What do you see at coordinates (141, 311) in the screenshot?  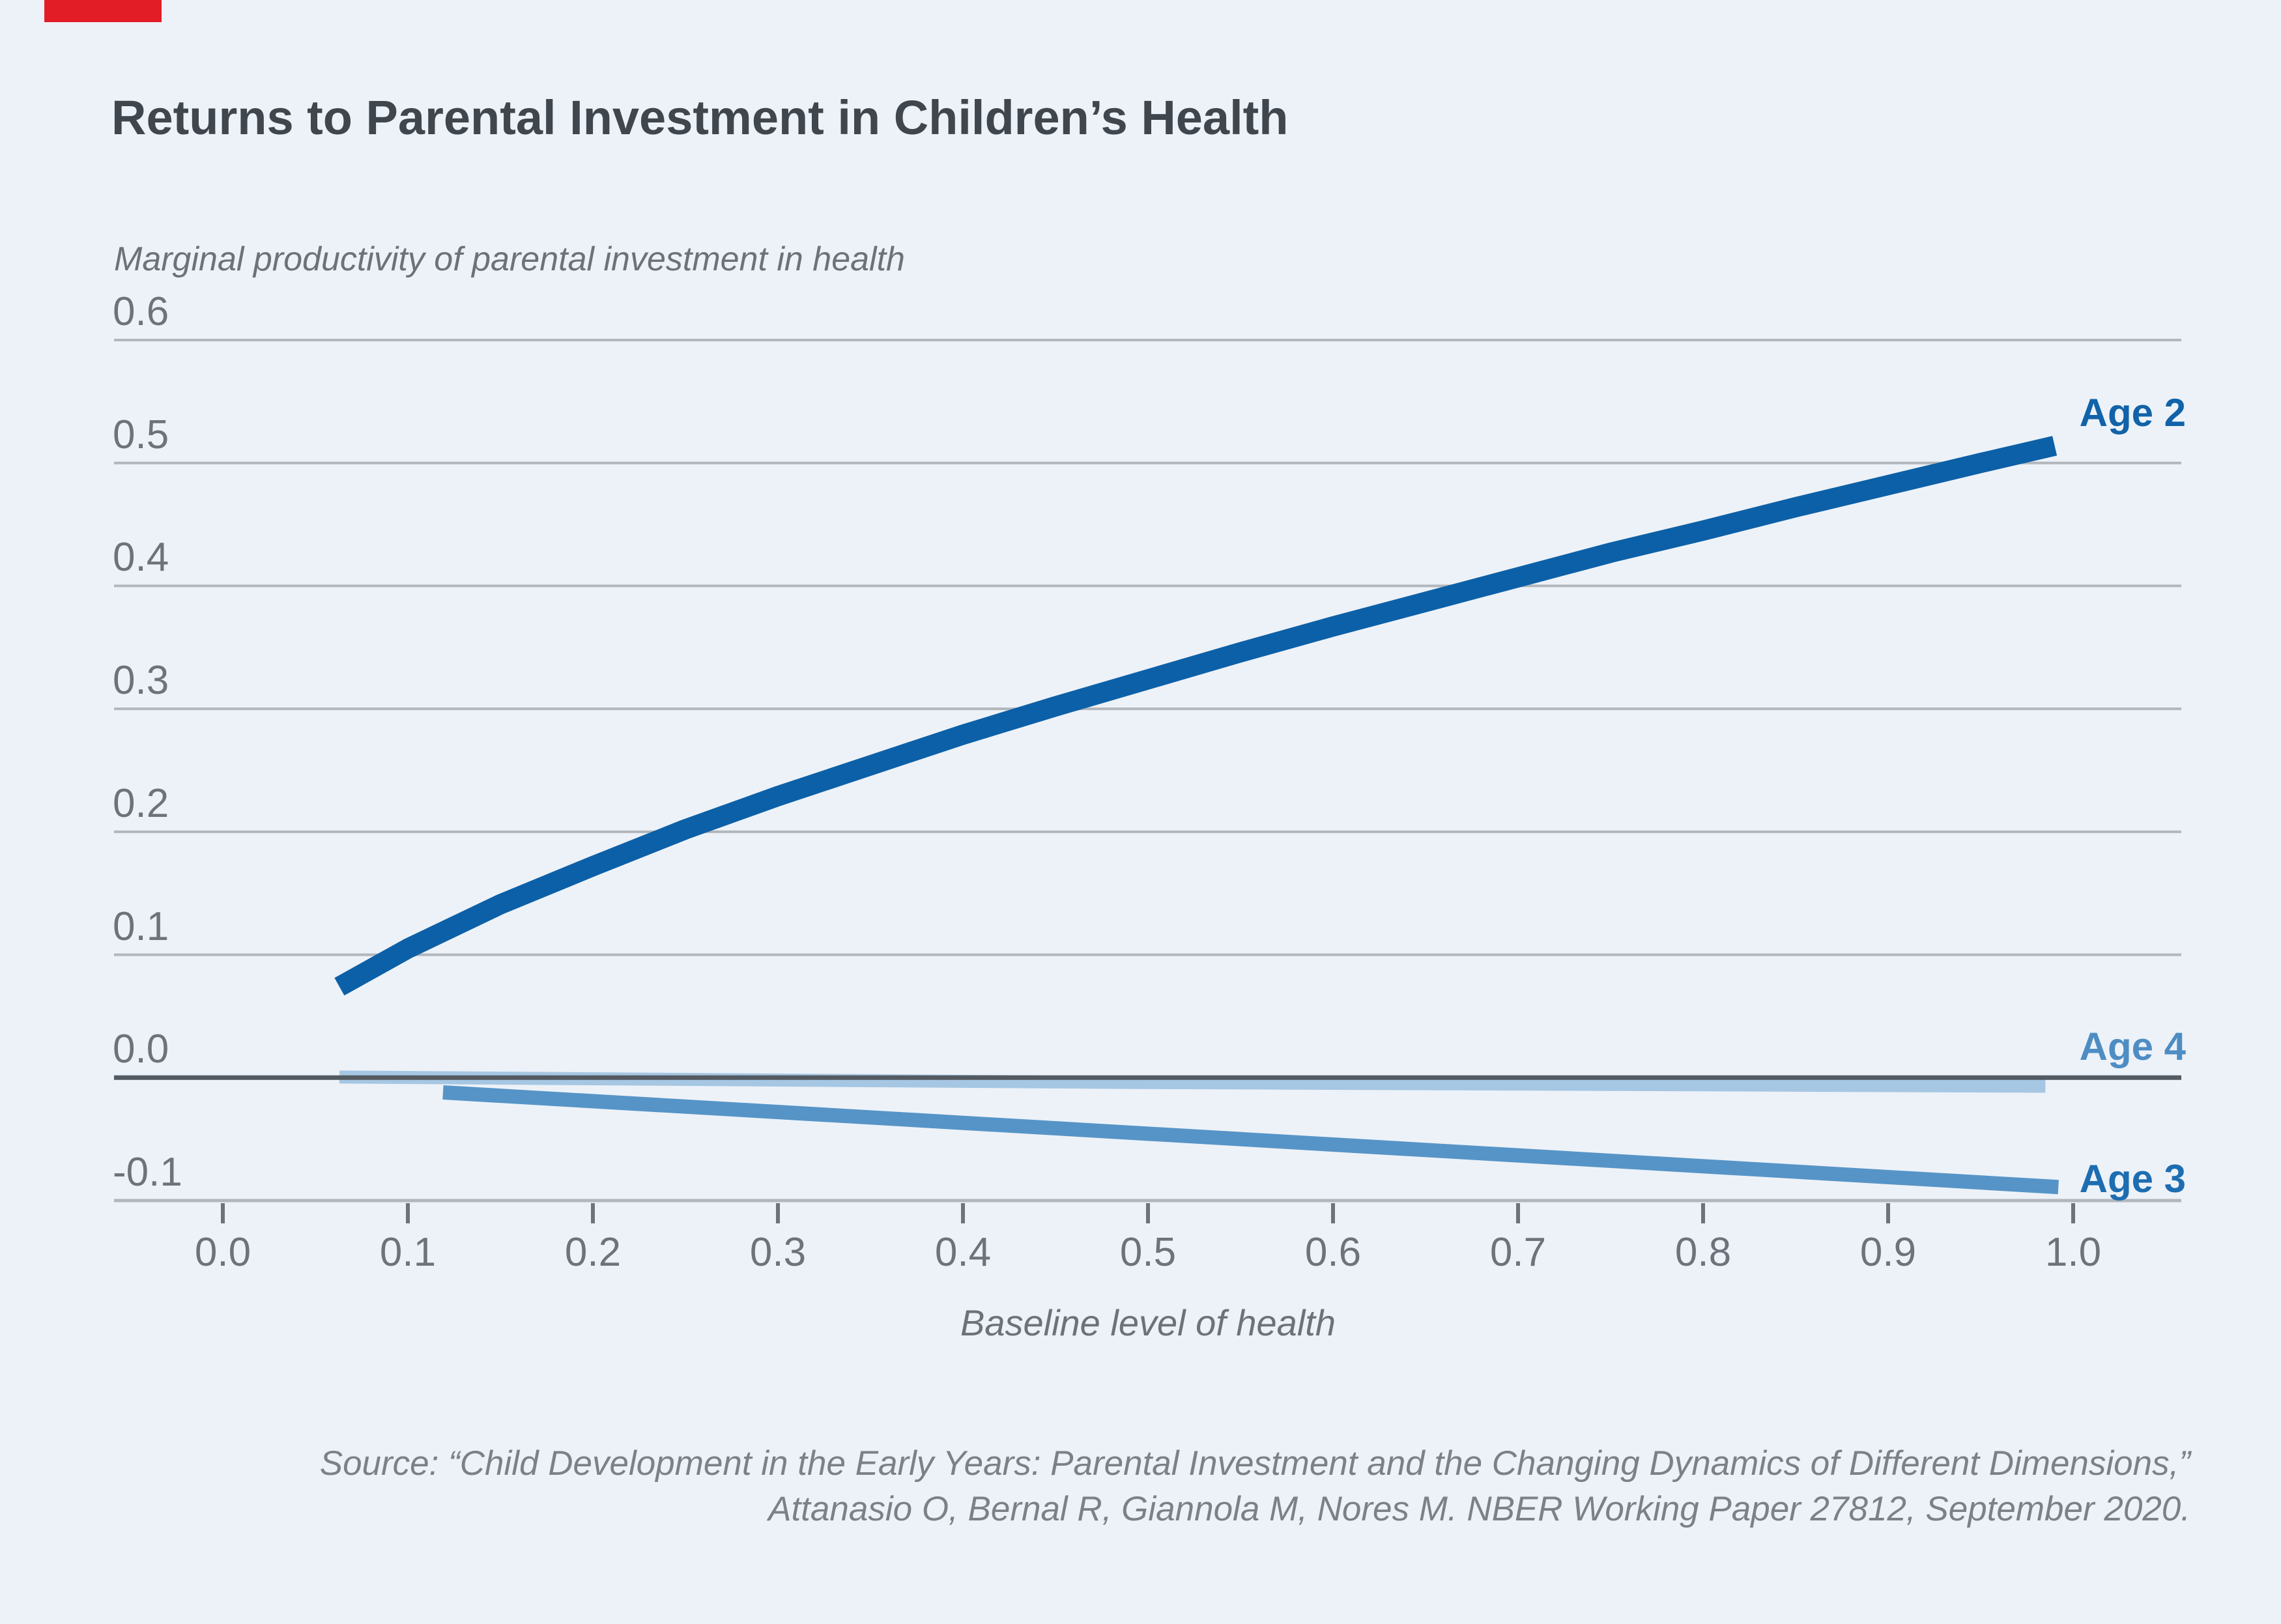 I see `y-tick-label: 0.6` at bounding box center [141, 311].